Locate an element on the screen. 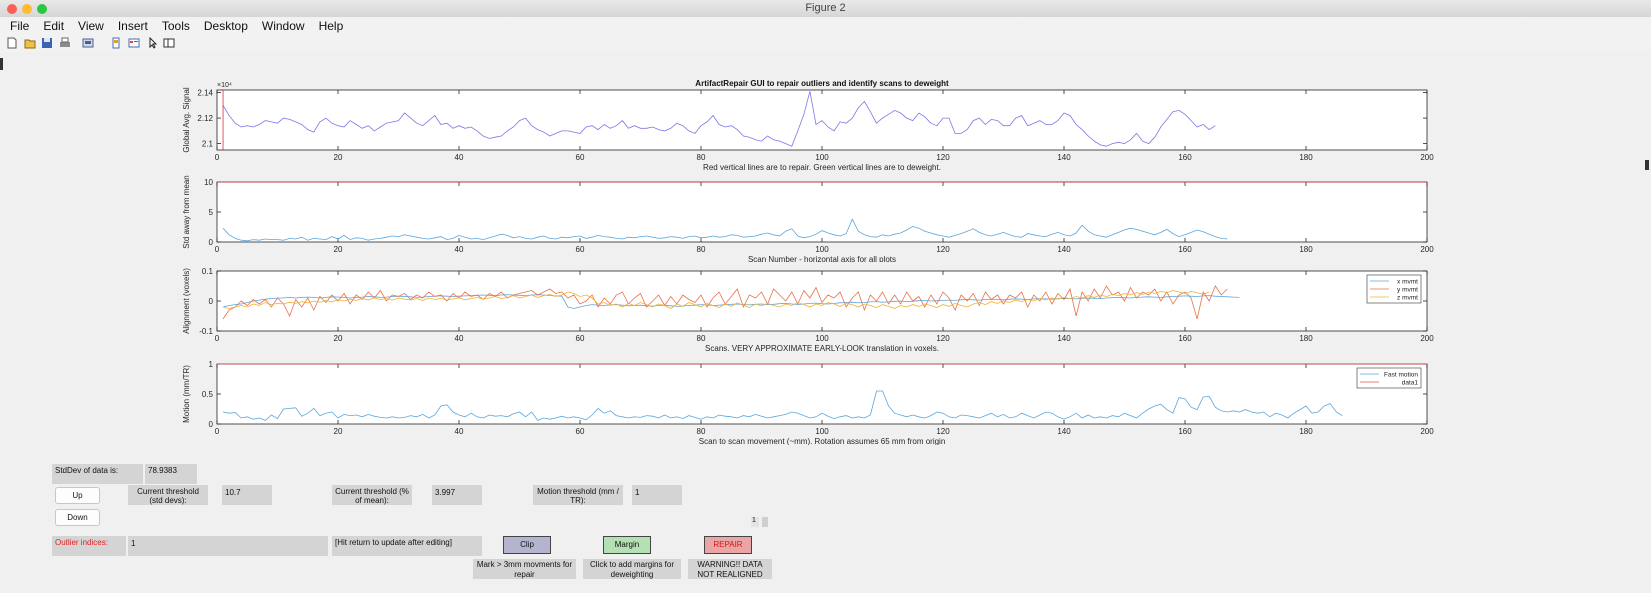  p1-xtick-label: 20 is located at coordinates (338, 157).